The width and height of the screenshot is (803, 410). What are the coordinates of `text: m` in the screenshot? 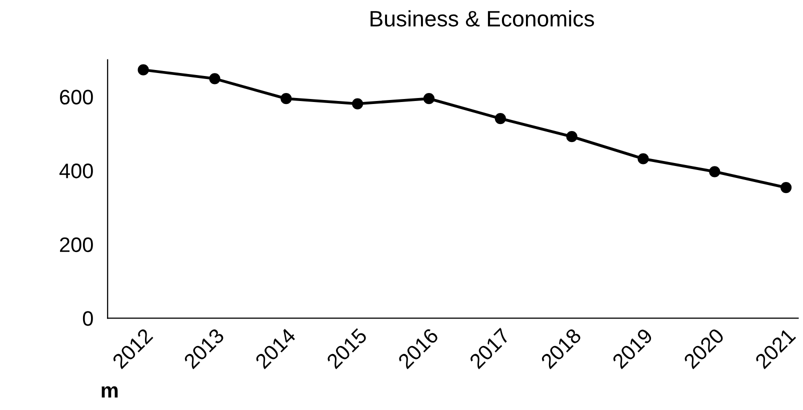 It's located at (110, 392).